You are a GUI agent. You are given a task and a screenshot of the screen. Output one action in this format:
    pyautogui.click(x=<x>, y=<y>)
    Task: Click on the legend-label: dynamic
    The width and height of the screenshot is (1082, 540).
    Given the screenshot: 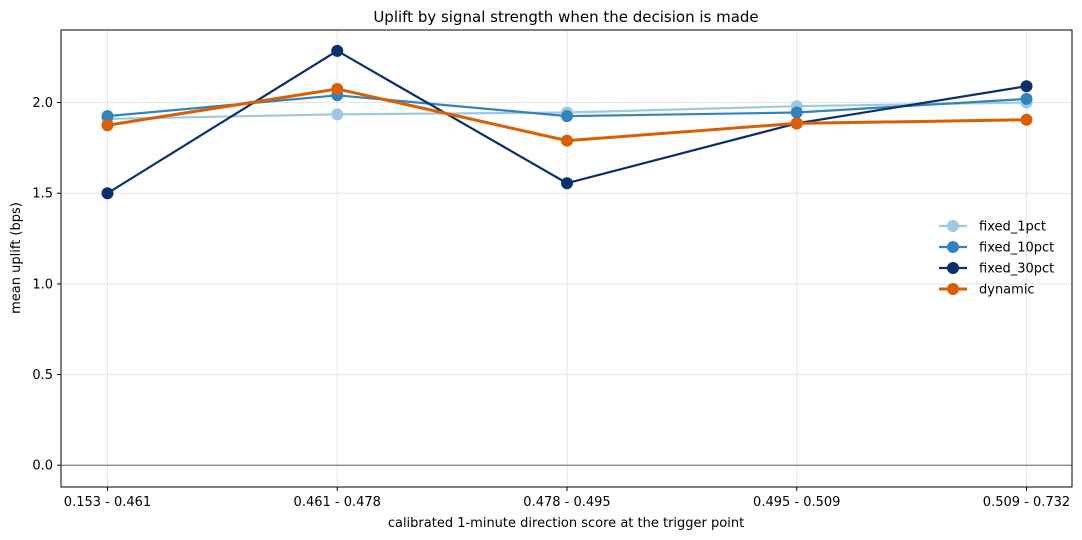 What is the action you would take?
    pyautogui.click(x=1007, y=290)
    